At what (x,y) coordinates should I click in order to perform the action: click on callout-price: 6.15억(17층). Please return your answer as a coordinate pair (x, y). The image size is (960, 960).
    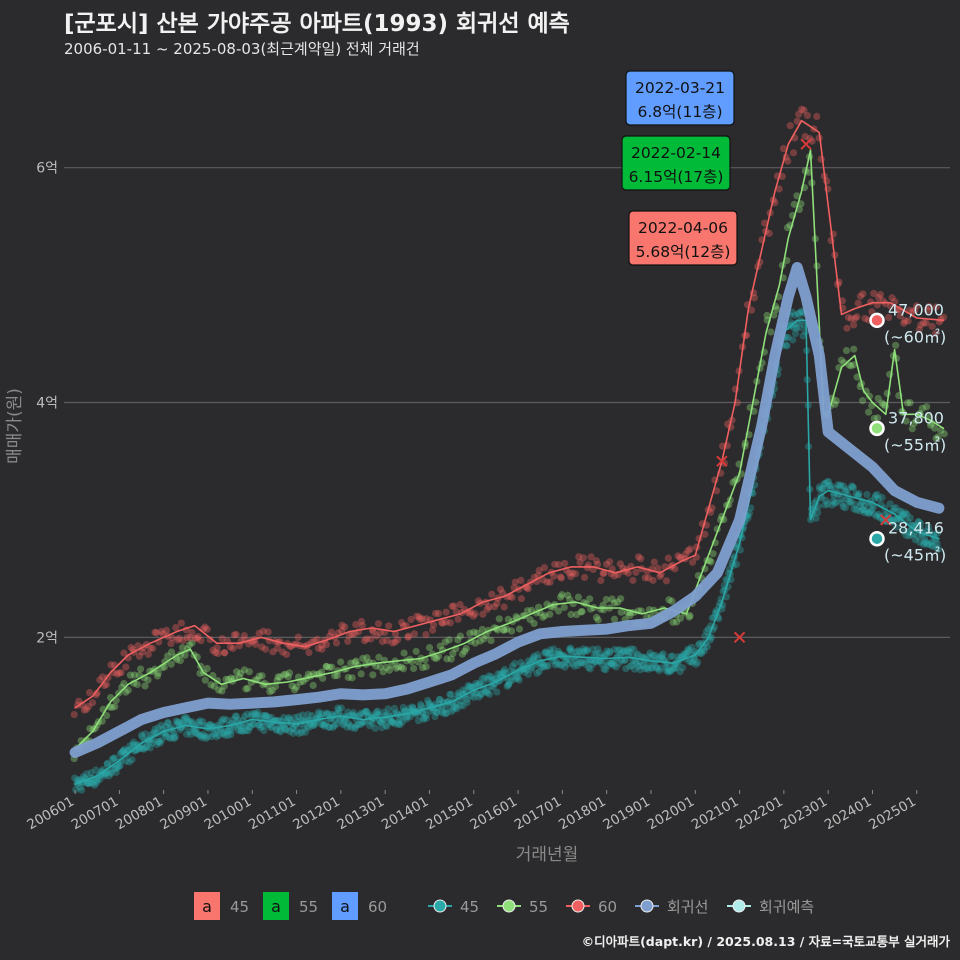
    Looking at the image, I should click on (676, 177).